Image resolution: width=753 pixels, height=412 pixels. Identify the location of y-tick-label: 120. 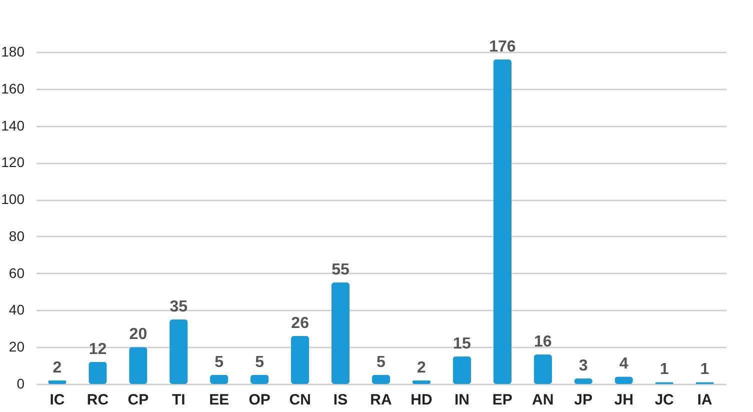
(13, 162).